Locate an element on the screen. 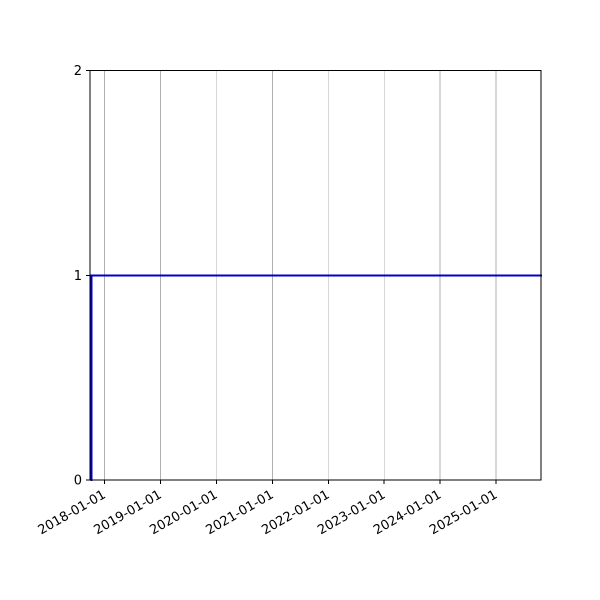  y-tick-label: 1 is located at coordinates (78, 276).